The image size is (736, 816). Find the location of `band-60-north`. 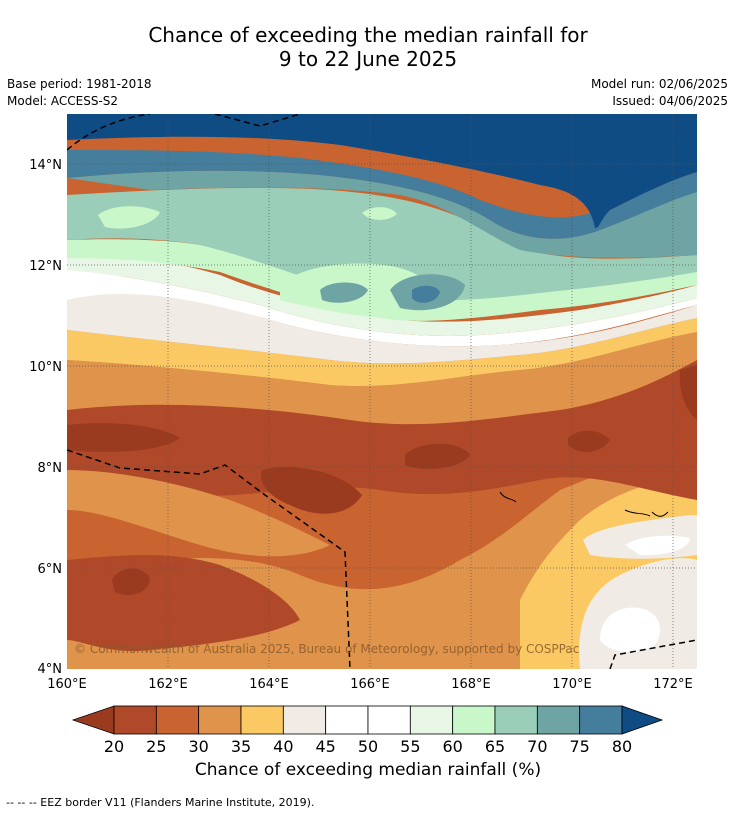

band-60-north is located at coordinates (382, 295).